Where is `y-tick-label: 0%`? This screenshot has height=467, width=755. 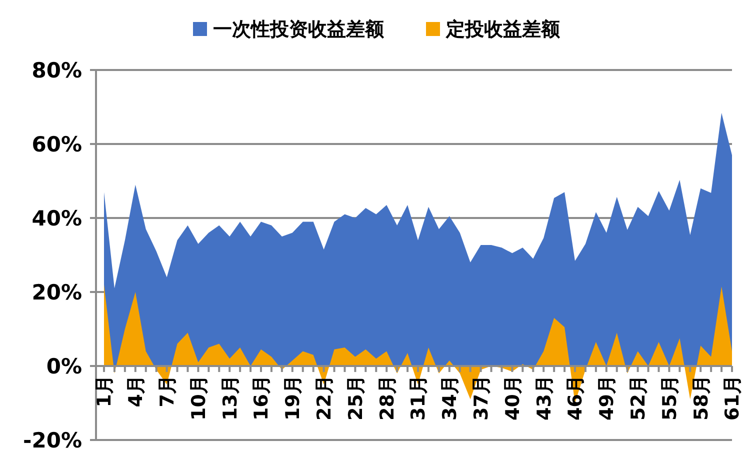
y-tick-label: 0% is located at coordinates (64, 366).